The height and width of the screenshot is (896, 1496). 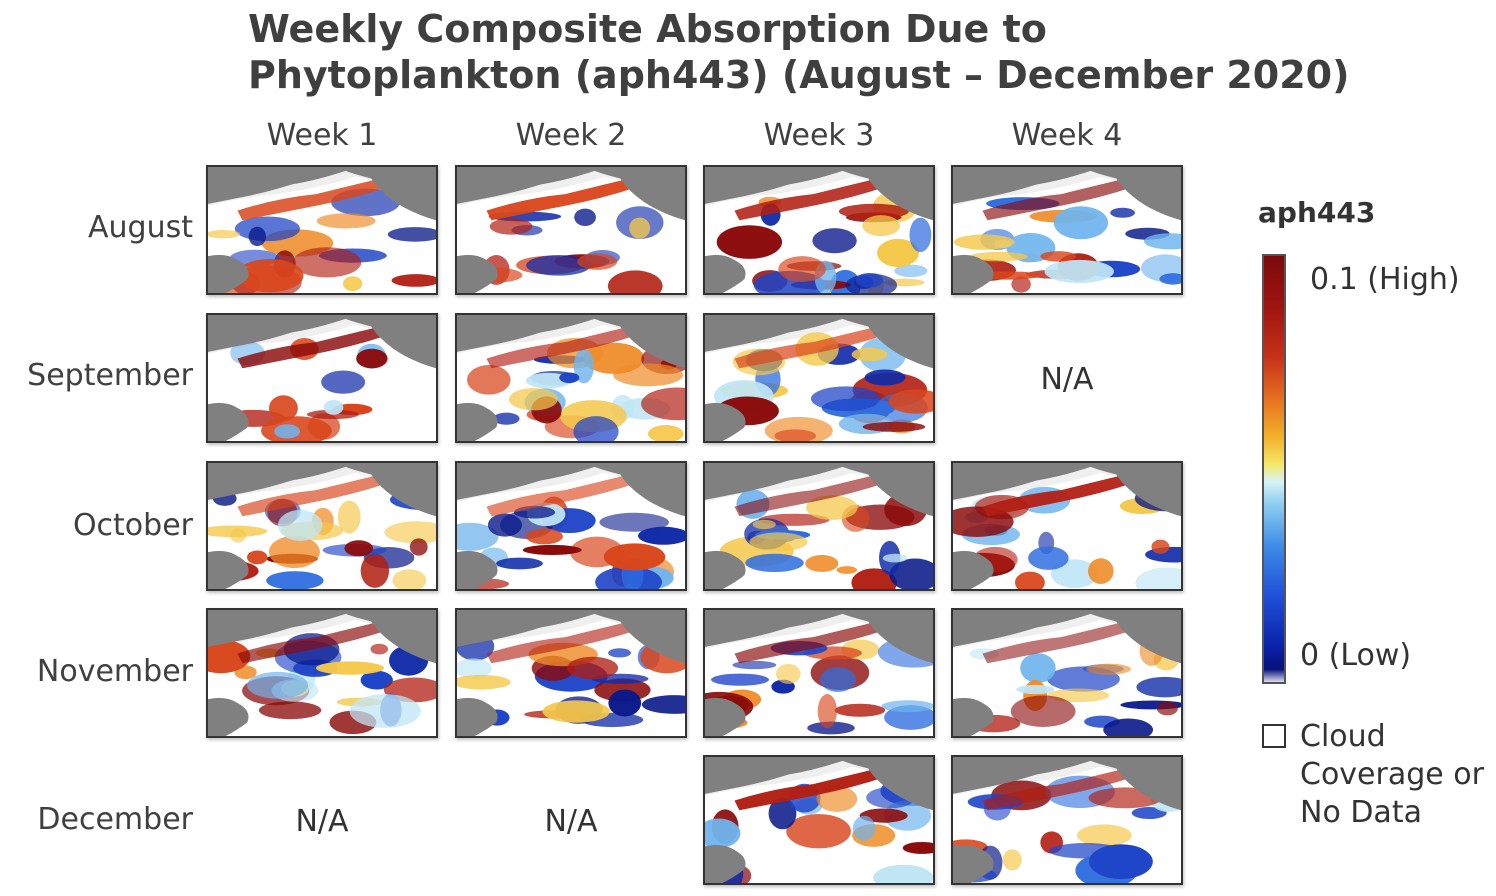 What do you see at coordinates (1385, 279) in the screenshot?
I see `colorbar-high-label: 0.1 (High)` at bounding box center [1385, 279].